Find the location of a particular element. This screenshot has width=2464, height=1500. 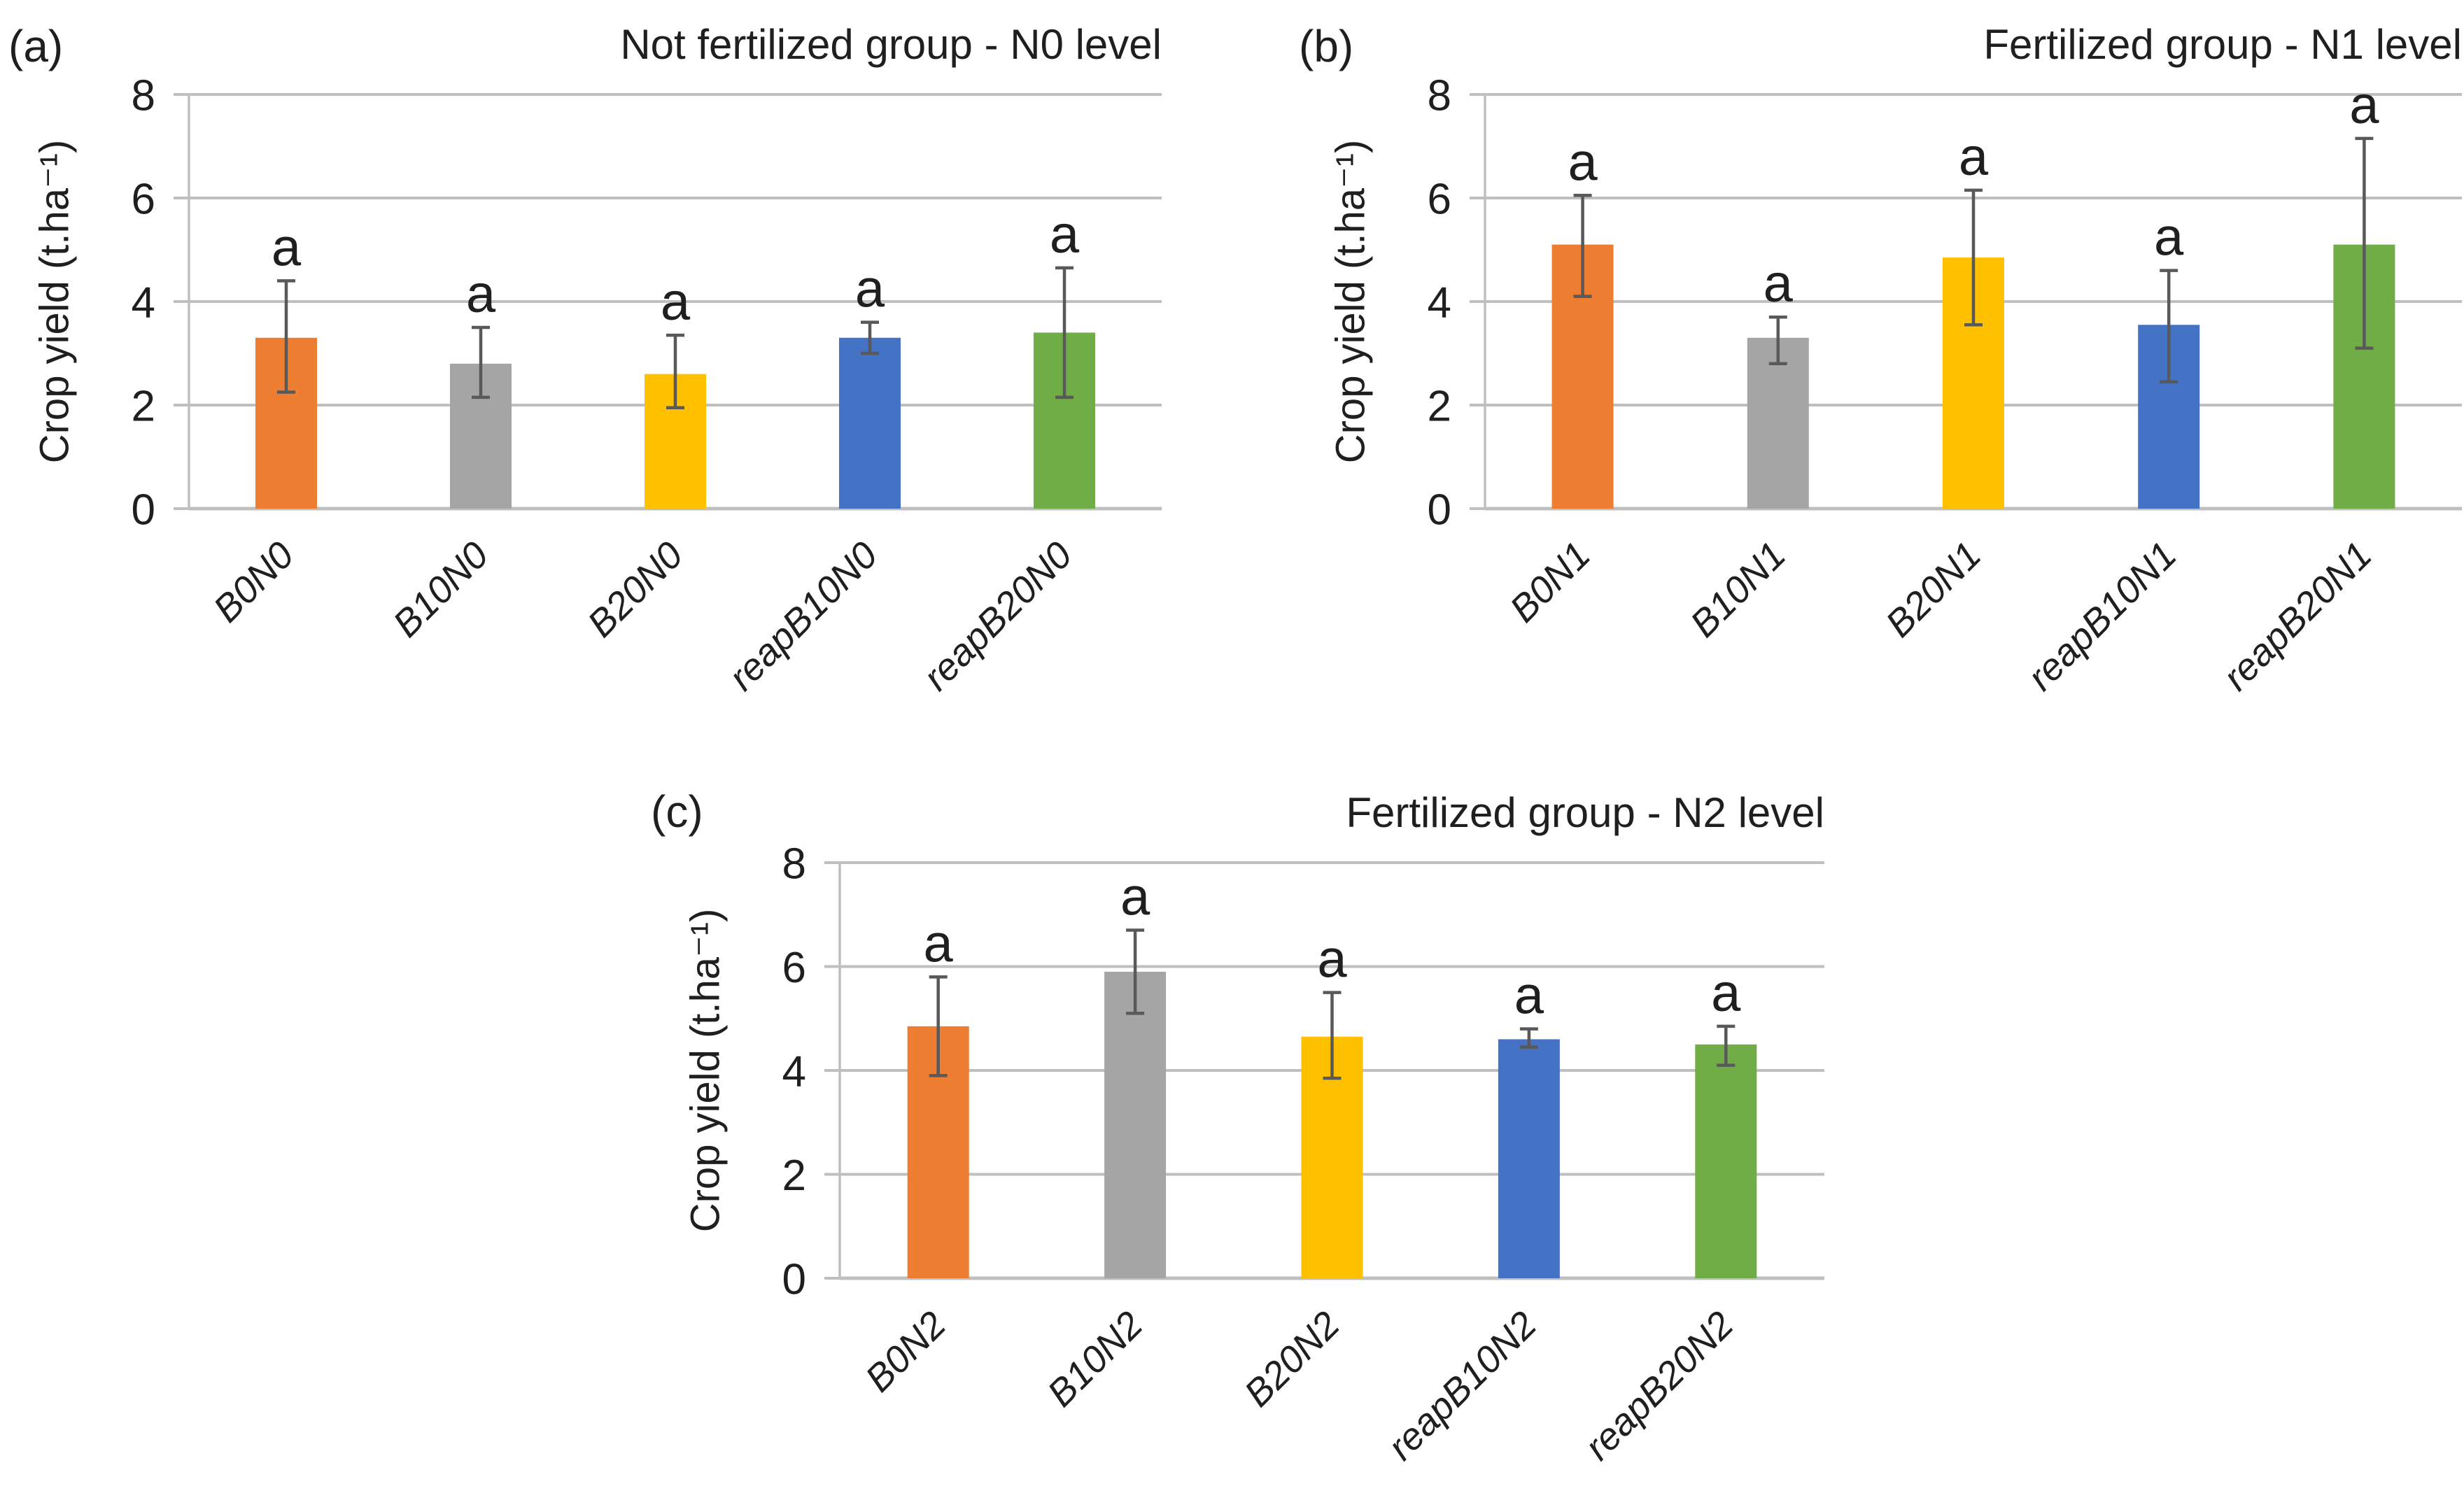

bar-B10N1 is located at coordinates (1778, 423).